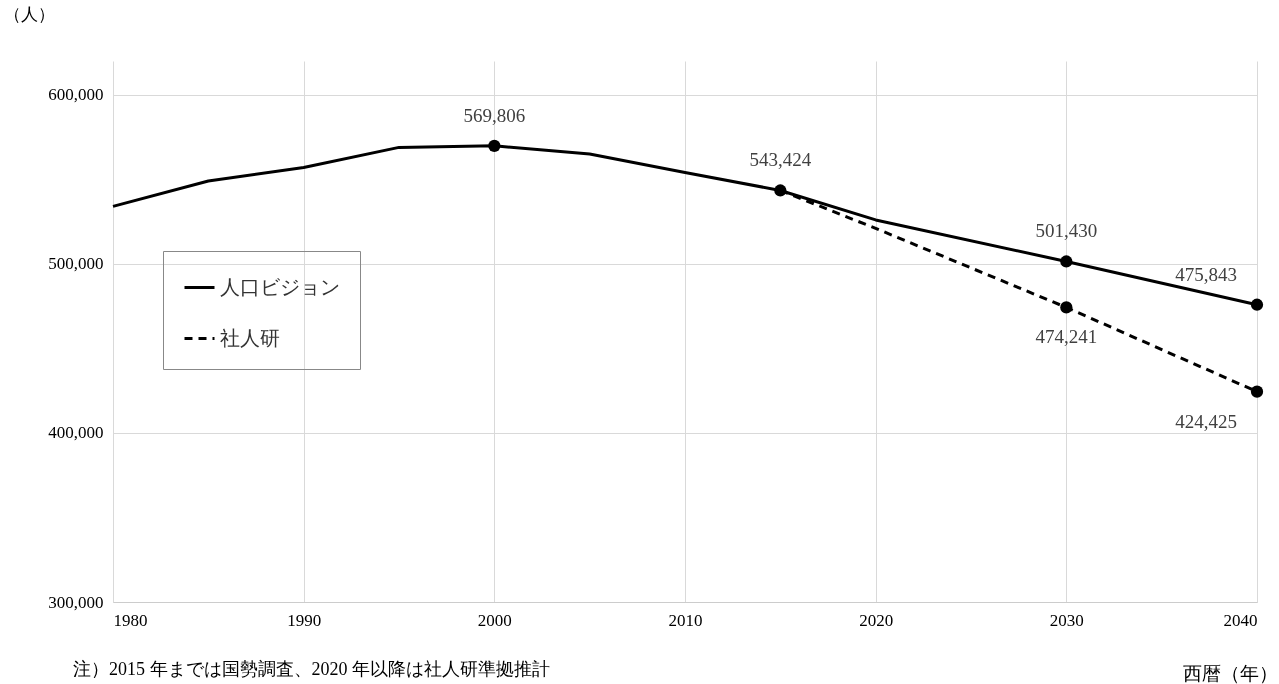 This screenshot has height=684, width=1279. What do you see at coordinates (685, 620) in the screenshot?
I see `x-tick-label: 2010` at bounding box center [685, 620].